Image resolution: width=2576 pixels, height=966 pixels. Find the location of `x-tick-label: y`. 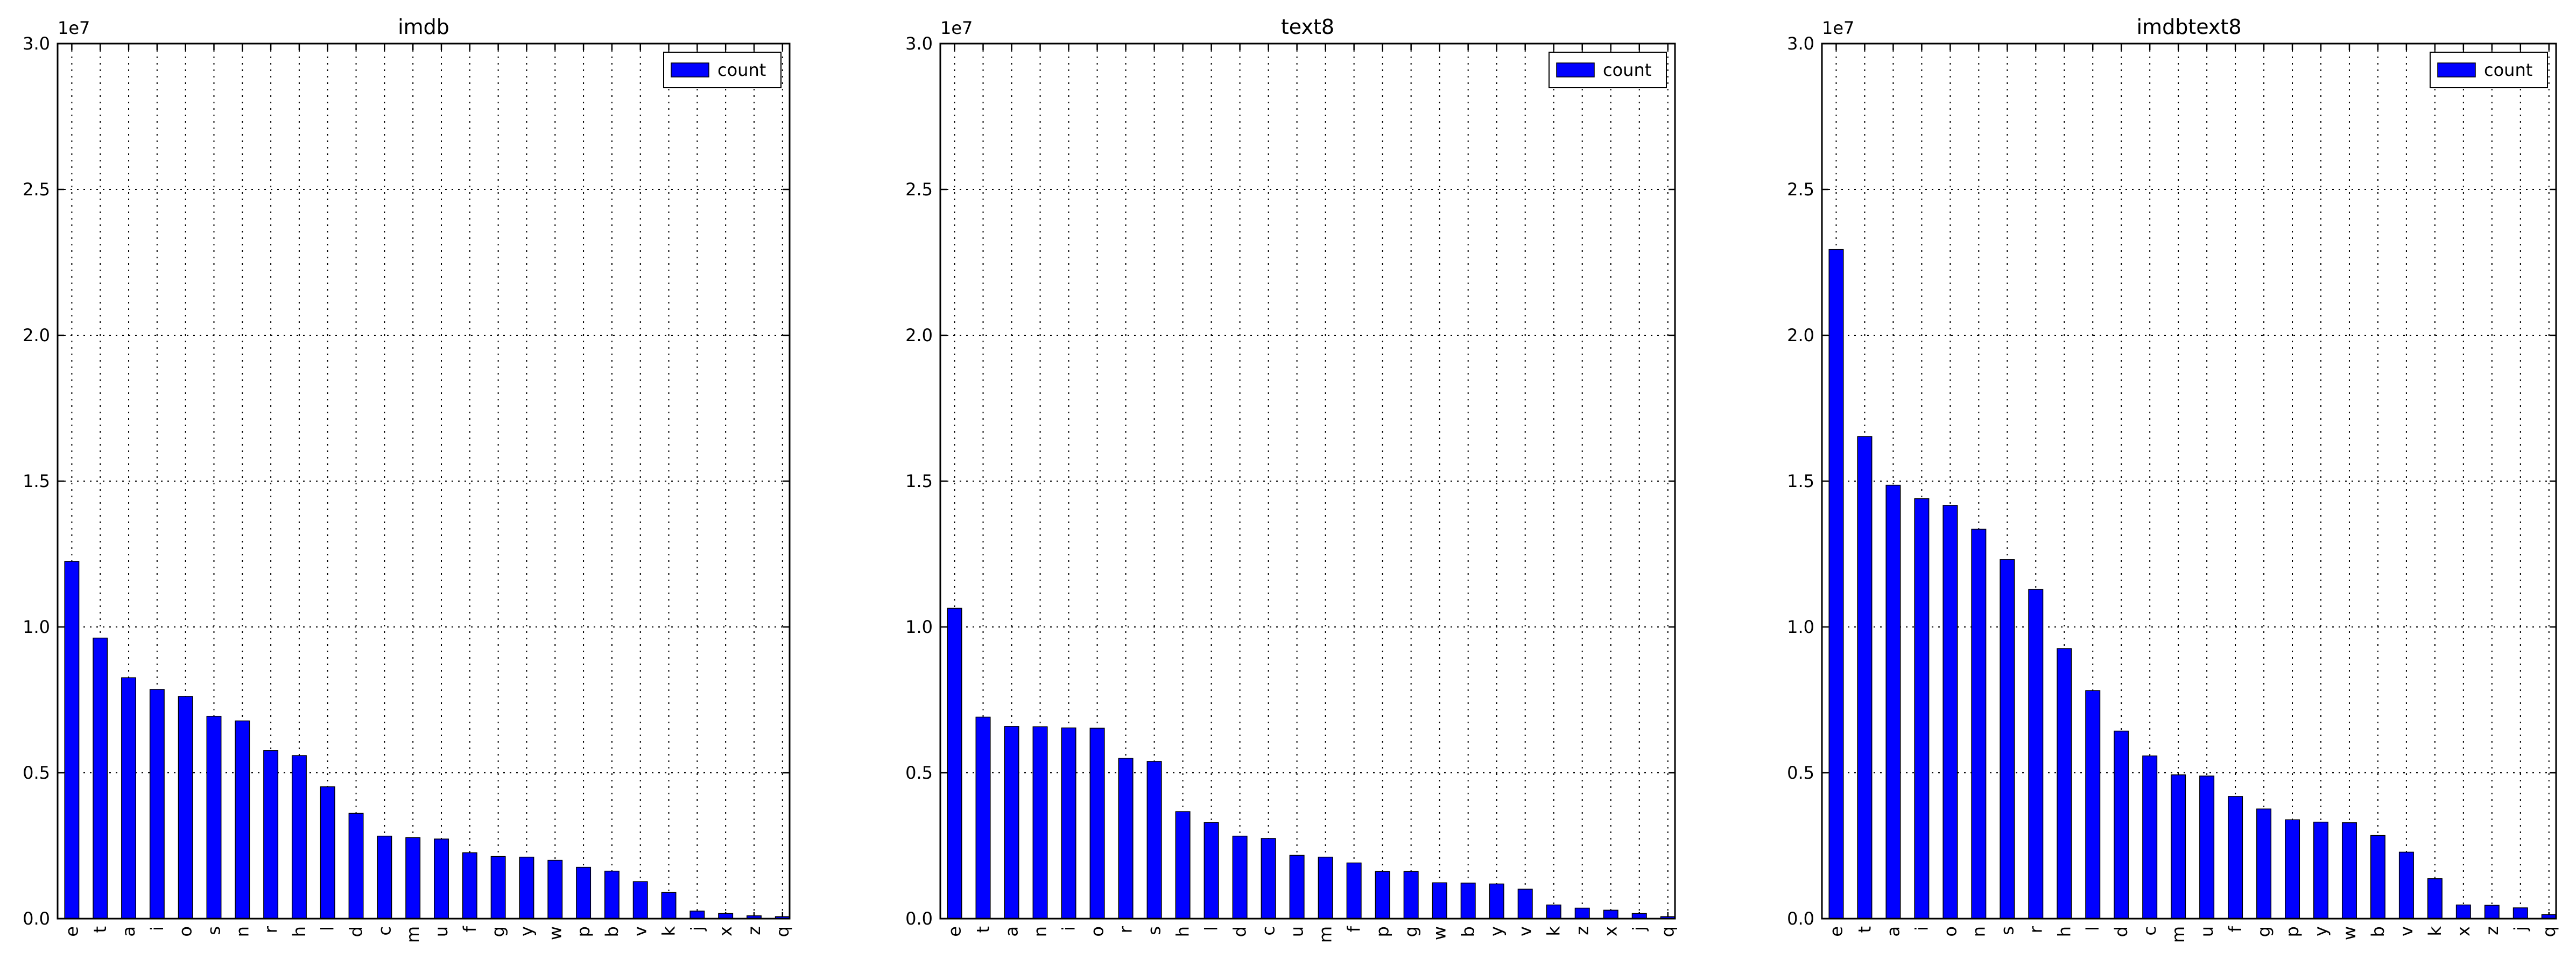

x-tick-label: y is located at coordinates (1497, 931).